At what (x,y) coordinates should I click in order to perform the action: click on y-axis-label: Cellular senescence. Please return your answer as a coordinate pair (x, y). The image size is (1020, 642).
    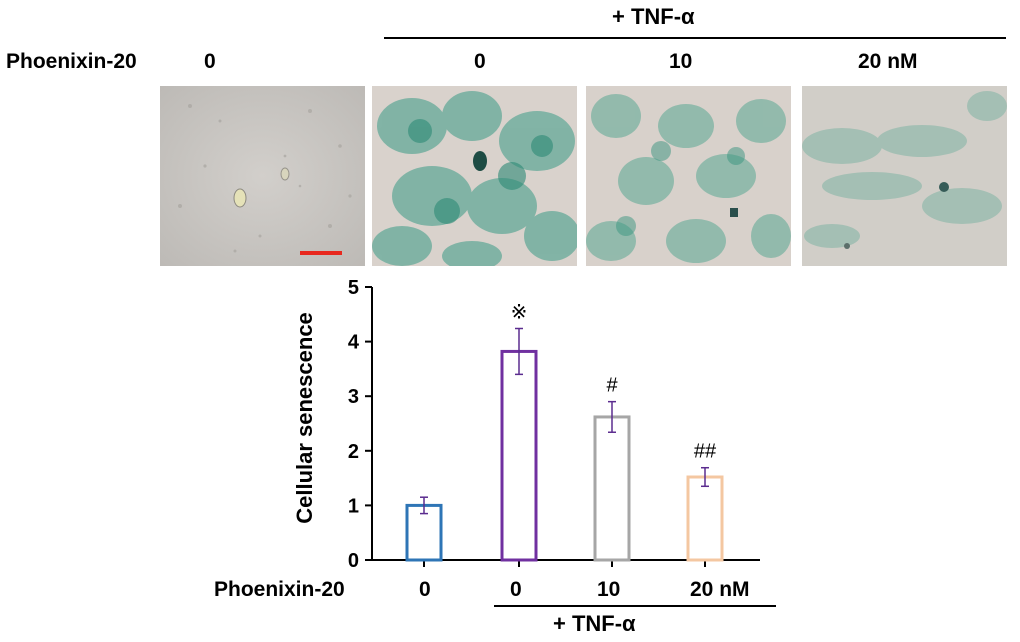
    Looking at the image, I should click on (304, 418).